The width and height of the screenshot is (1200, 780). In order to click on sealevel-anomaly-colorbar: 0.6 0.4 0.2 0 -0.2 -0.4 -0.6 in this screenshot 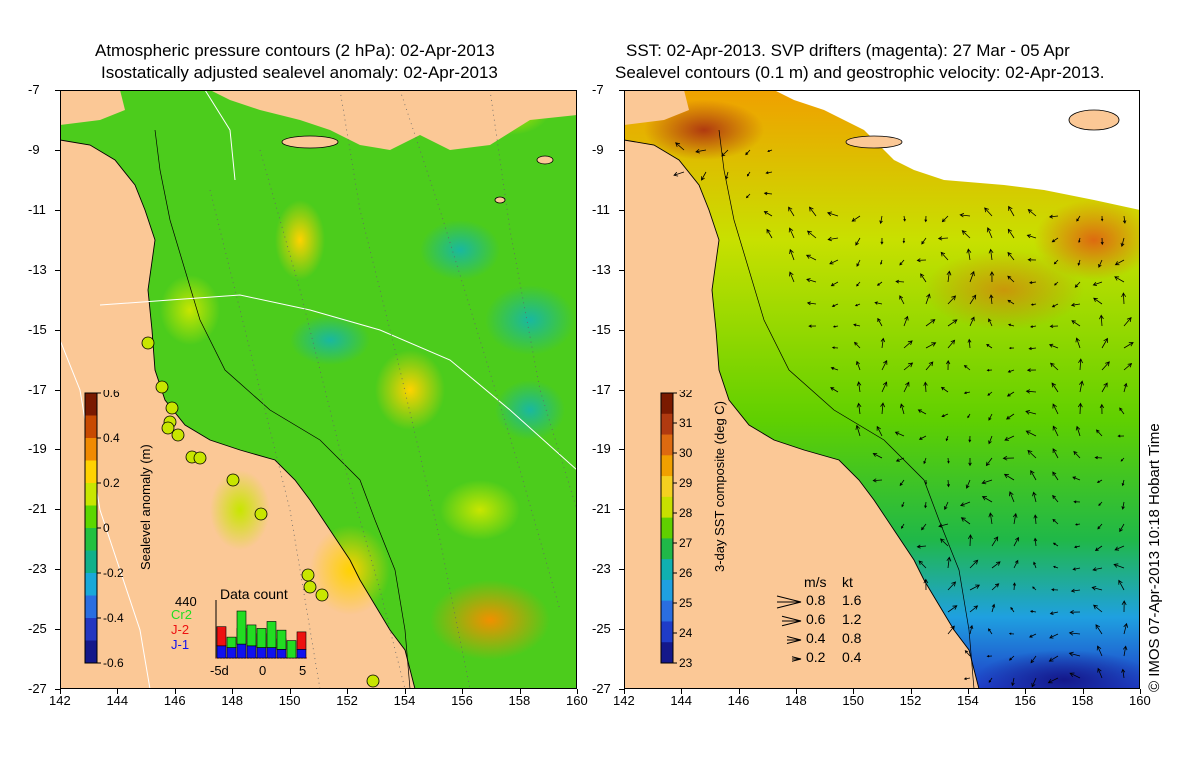, I will do `click(104, 530)`.